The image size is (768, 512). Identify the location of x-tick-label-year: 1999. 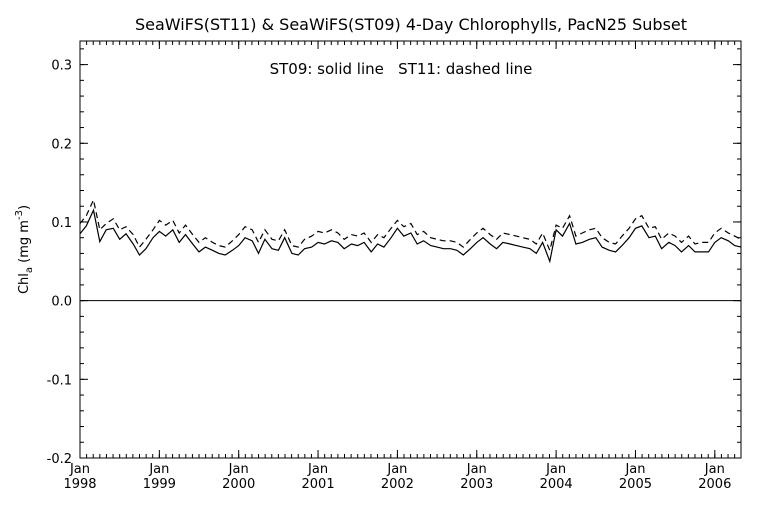
(159, 484).